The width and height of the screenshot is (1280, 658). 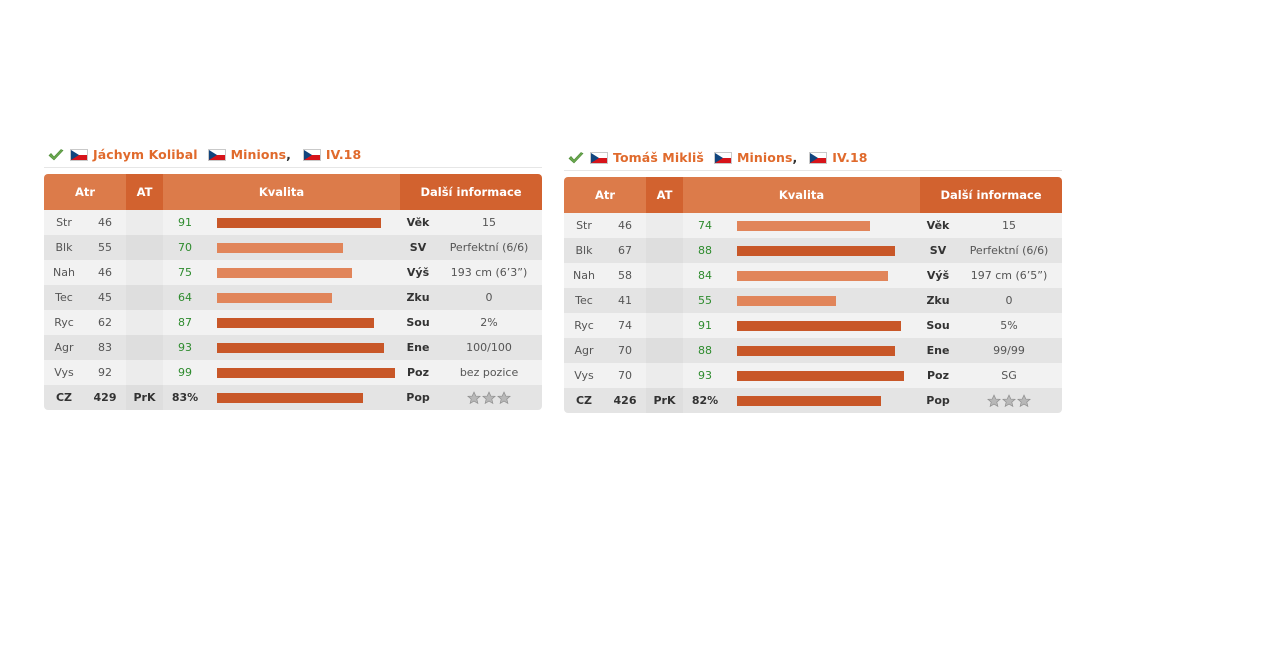 I want to click on popularity-stars, so click(x=1009, y=400).